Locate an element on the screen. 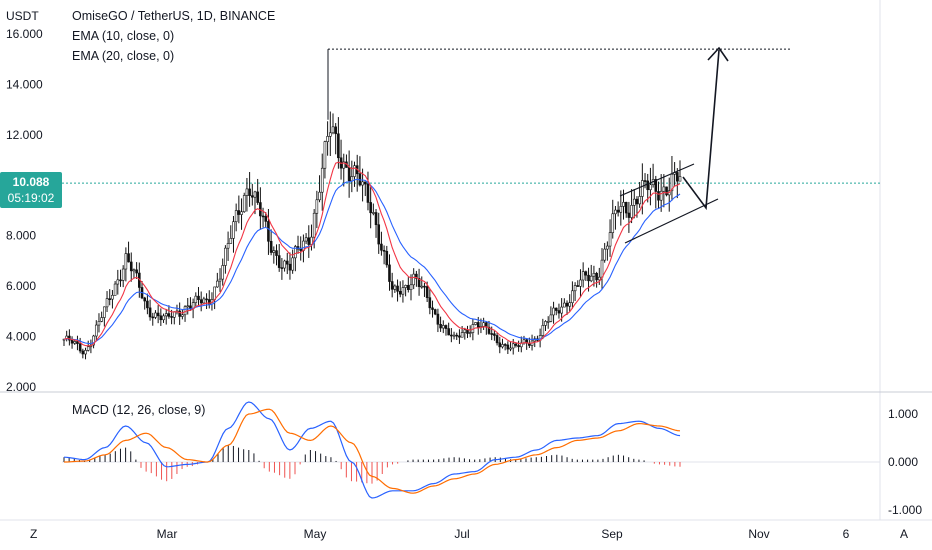 Image resolution: width=932 pixels, height=550 pixels. price-tick-label: 8.000 is located at coordinates (21, 236).